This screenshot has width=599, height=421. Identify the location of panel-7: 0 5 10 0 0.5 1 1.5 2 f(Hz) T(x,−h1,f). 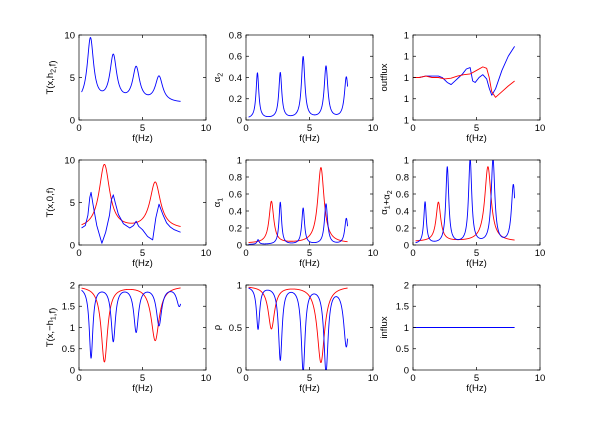
(128, 337).